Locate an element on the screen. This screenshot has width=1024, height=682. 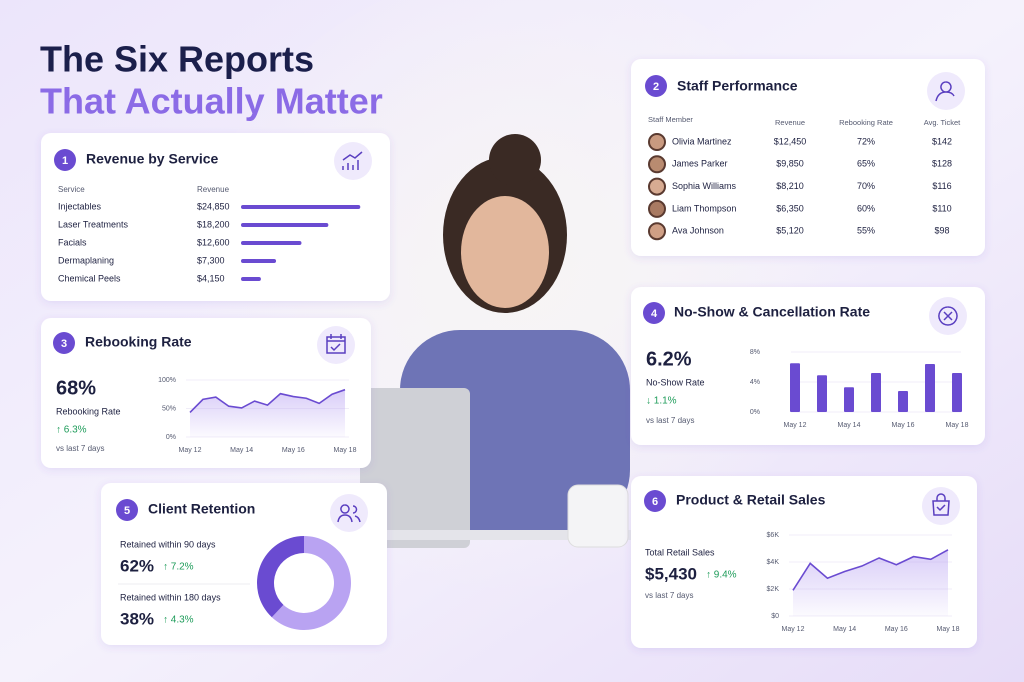
y-tick-label: $2K is located at coordinates (773, 589).